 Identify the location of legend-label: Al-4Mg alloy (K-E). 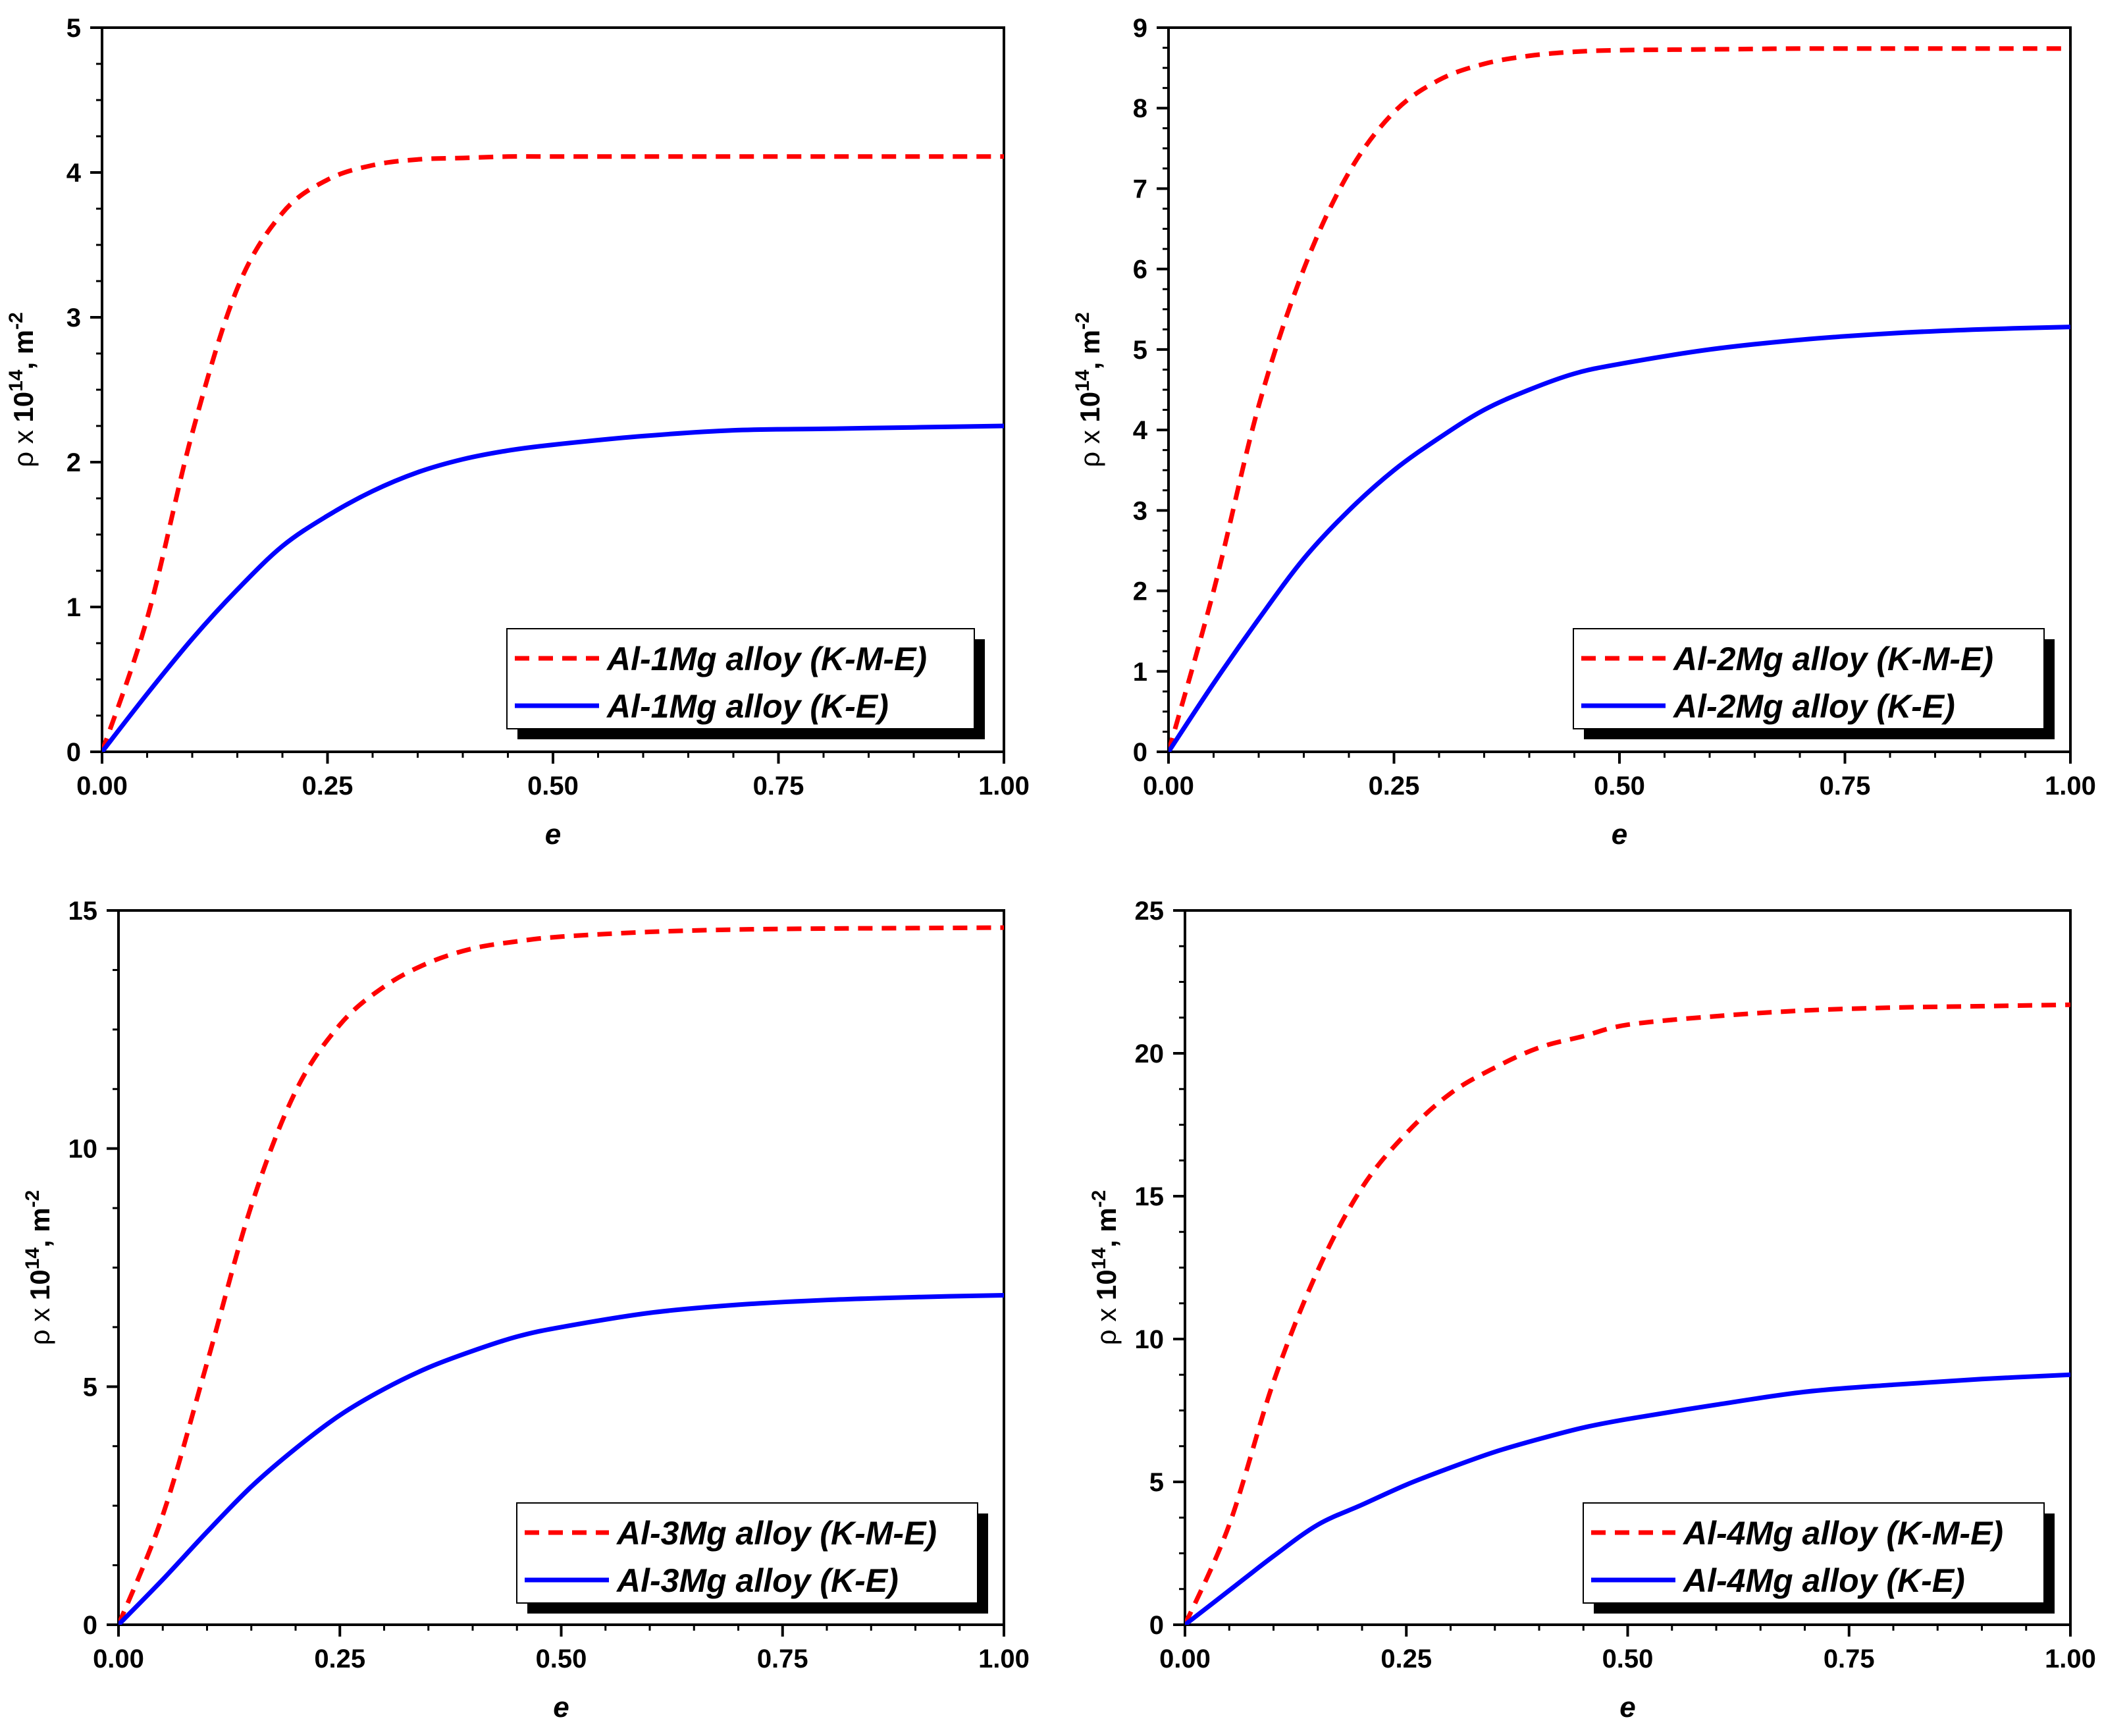
(1823, 1580).